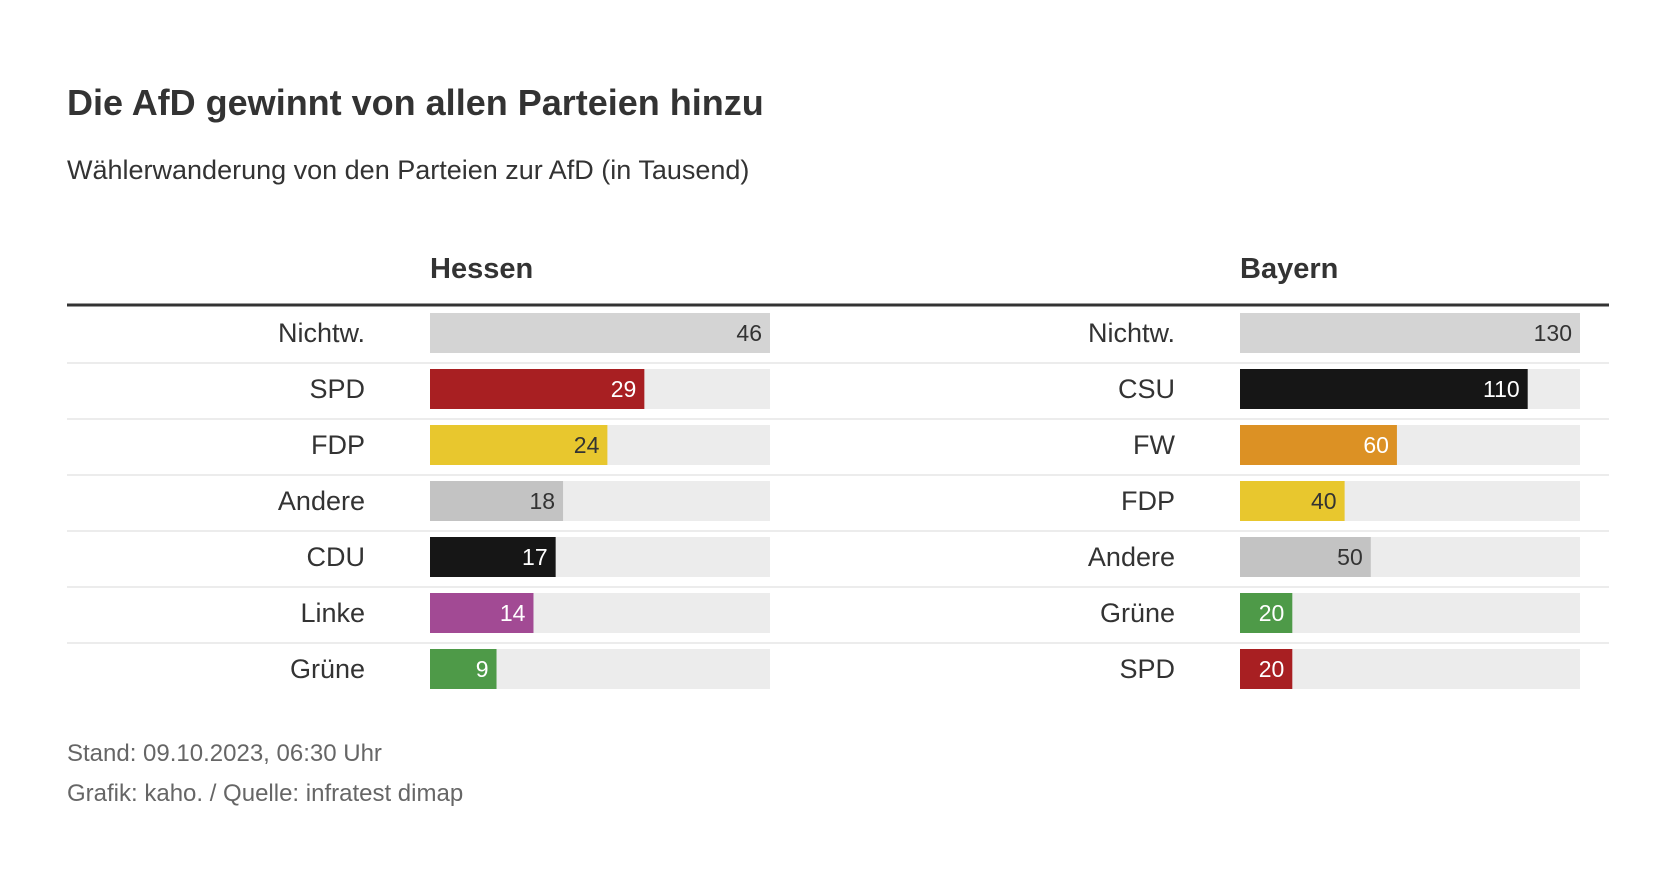  Describe the element at coordinates (338, 445) in the screenshot. I see `hessen-category-label: FDP` at that location.